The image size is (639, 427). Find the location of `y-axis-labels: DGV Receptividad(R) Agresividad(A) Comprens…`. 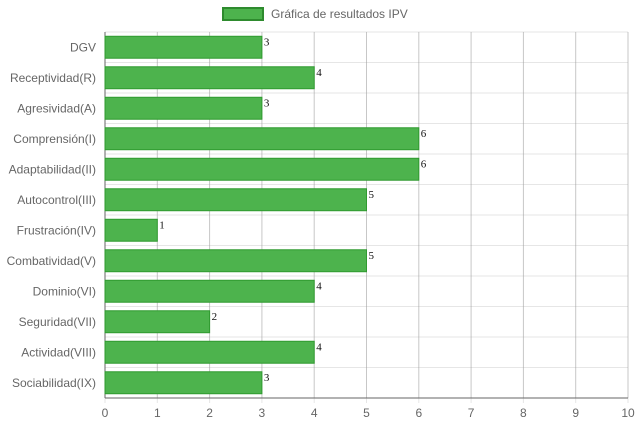

y-axis-labels: DGV Receptividad(R) Agresividad(A) Comprens… is located at coordinates (51, 215).